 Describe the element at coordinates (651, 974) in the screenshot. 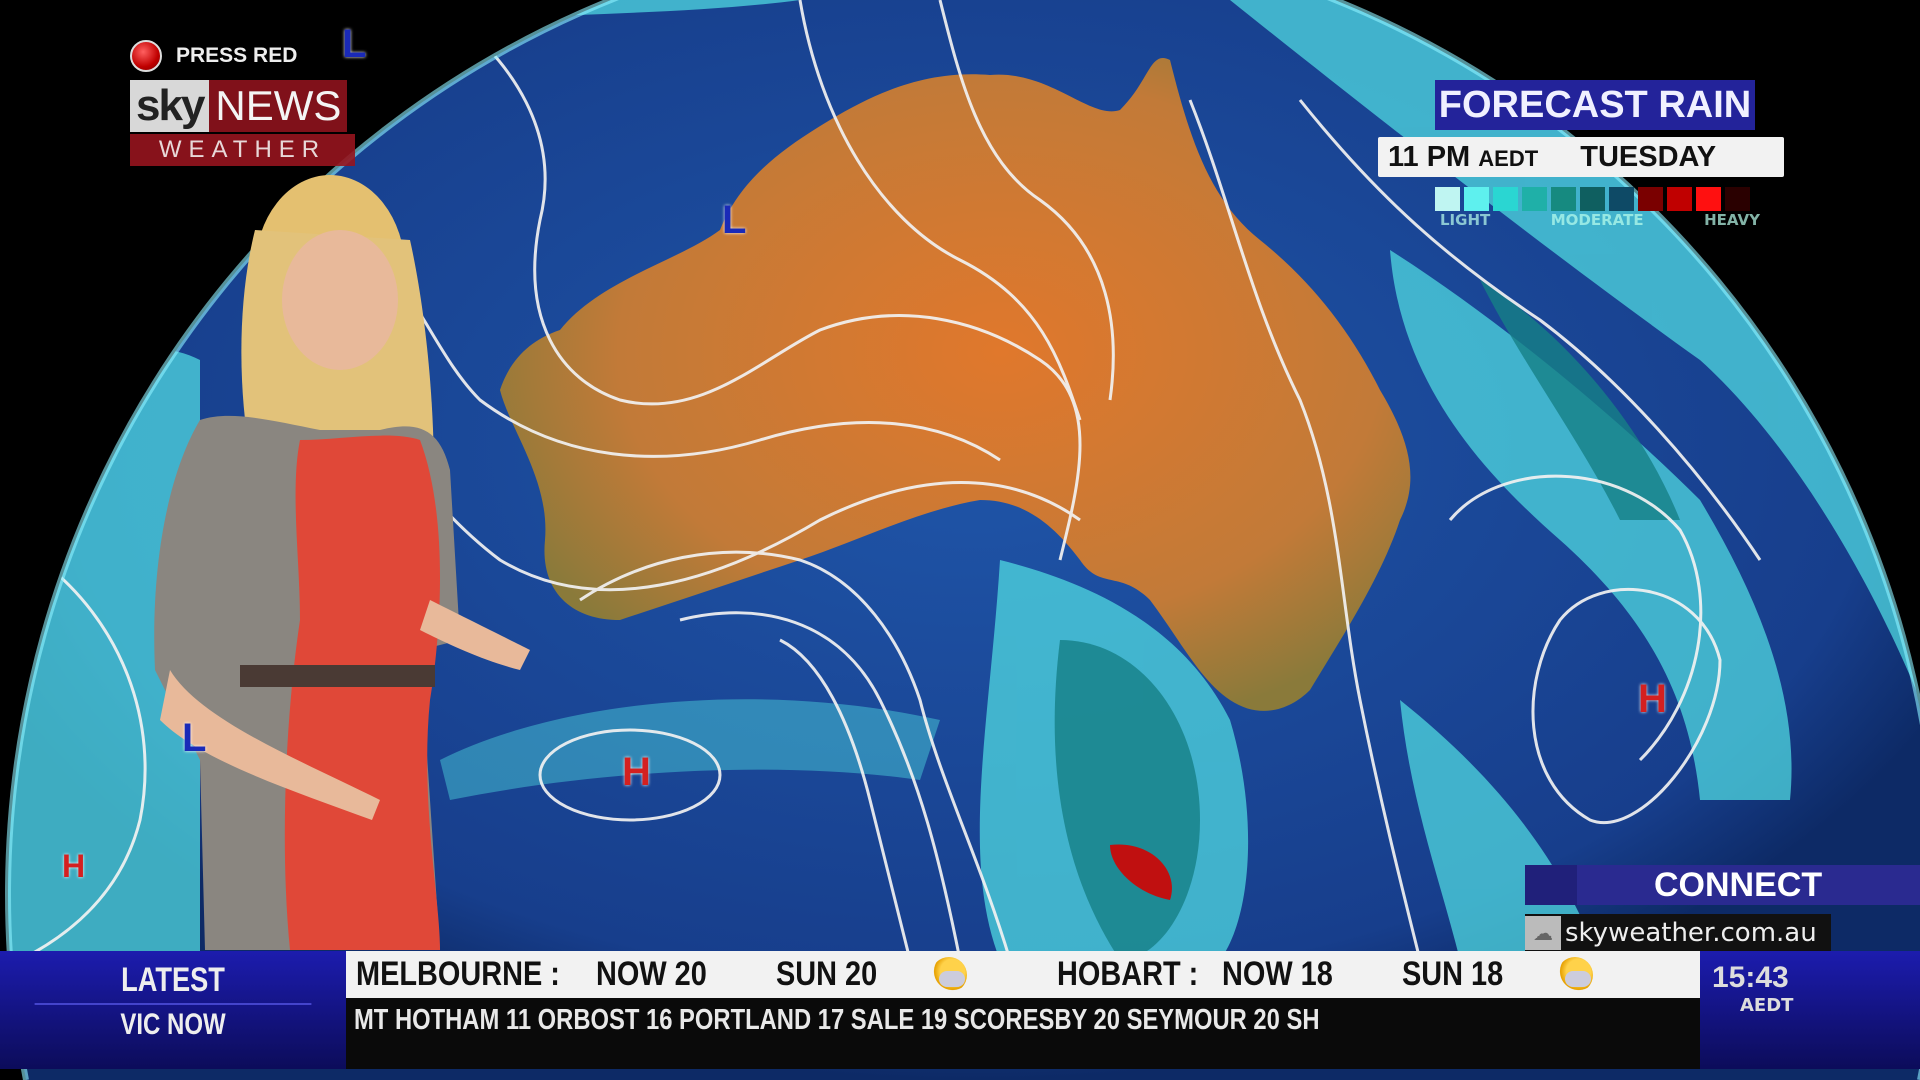

I see `ticker-now: NOW 20` at that location.